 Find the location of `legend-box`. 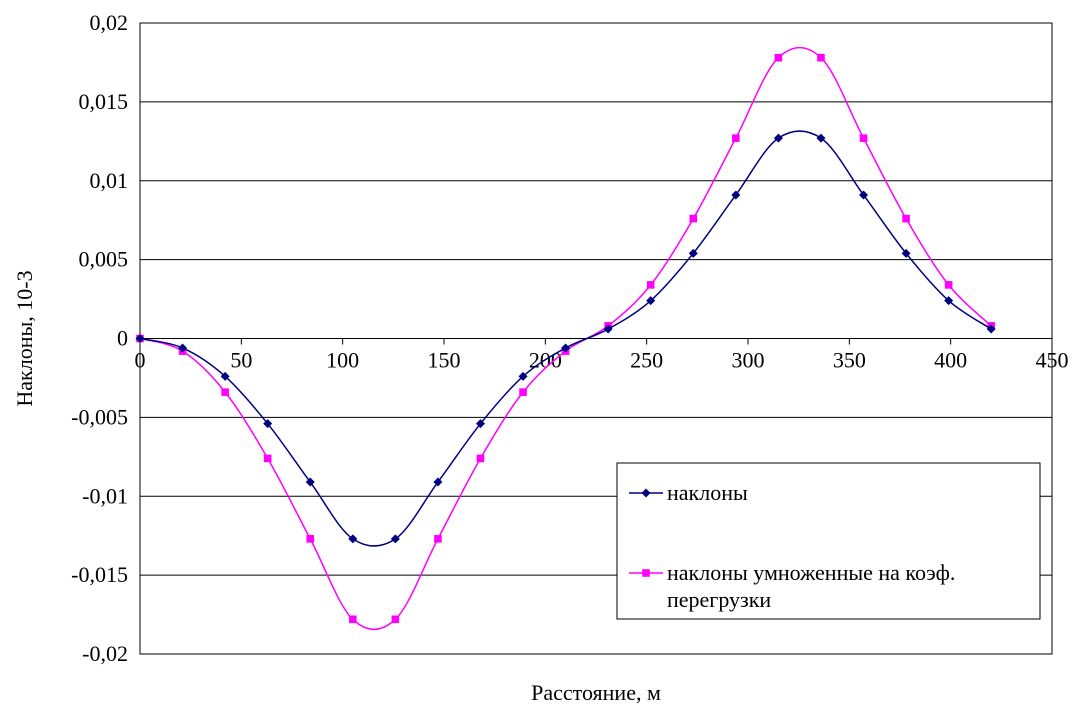

legend-box is located at coordinates (828, 541).